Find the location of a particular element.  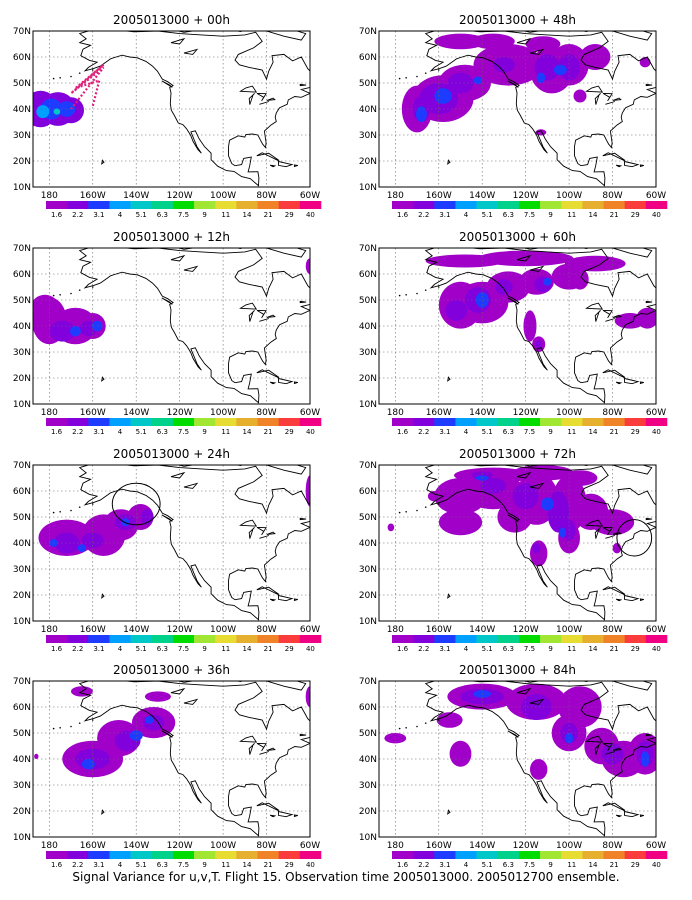

colorbar-label: 3.1 is located at coordinates (444, 215).